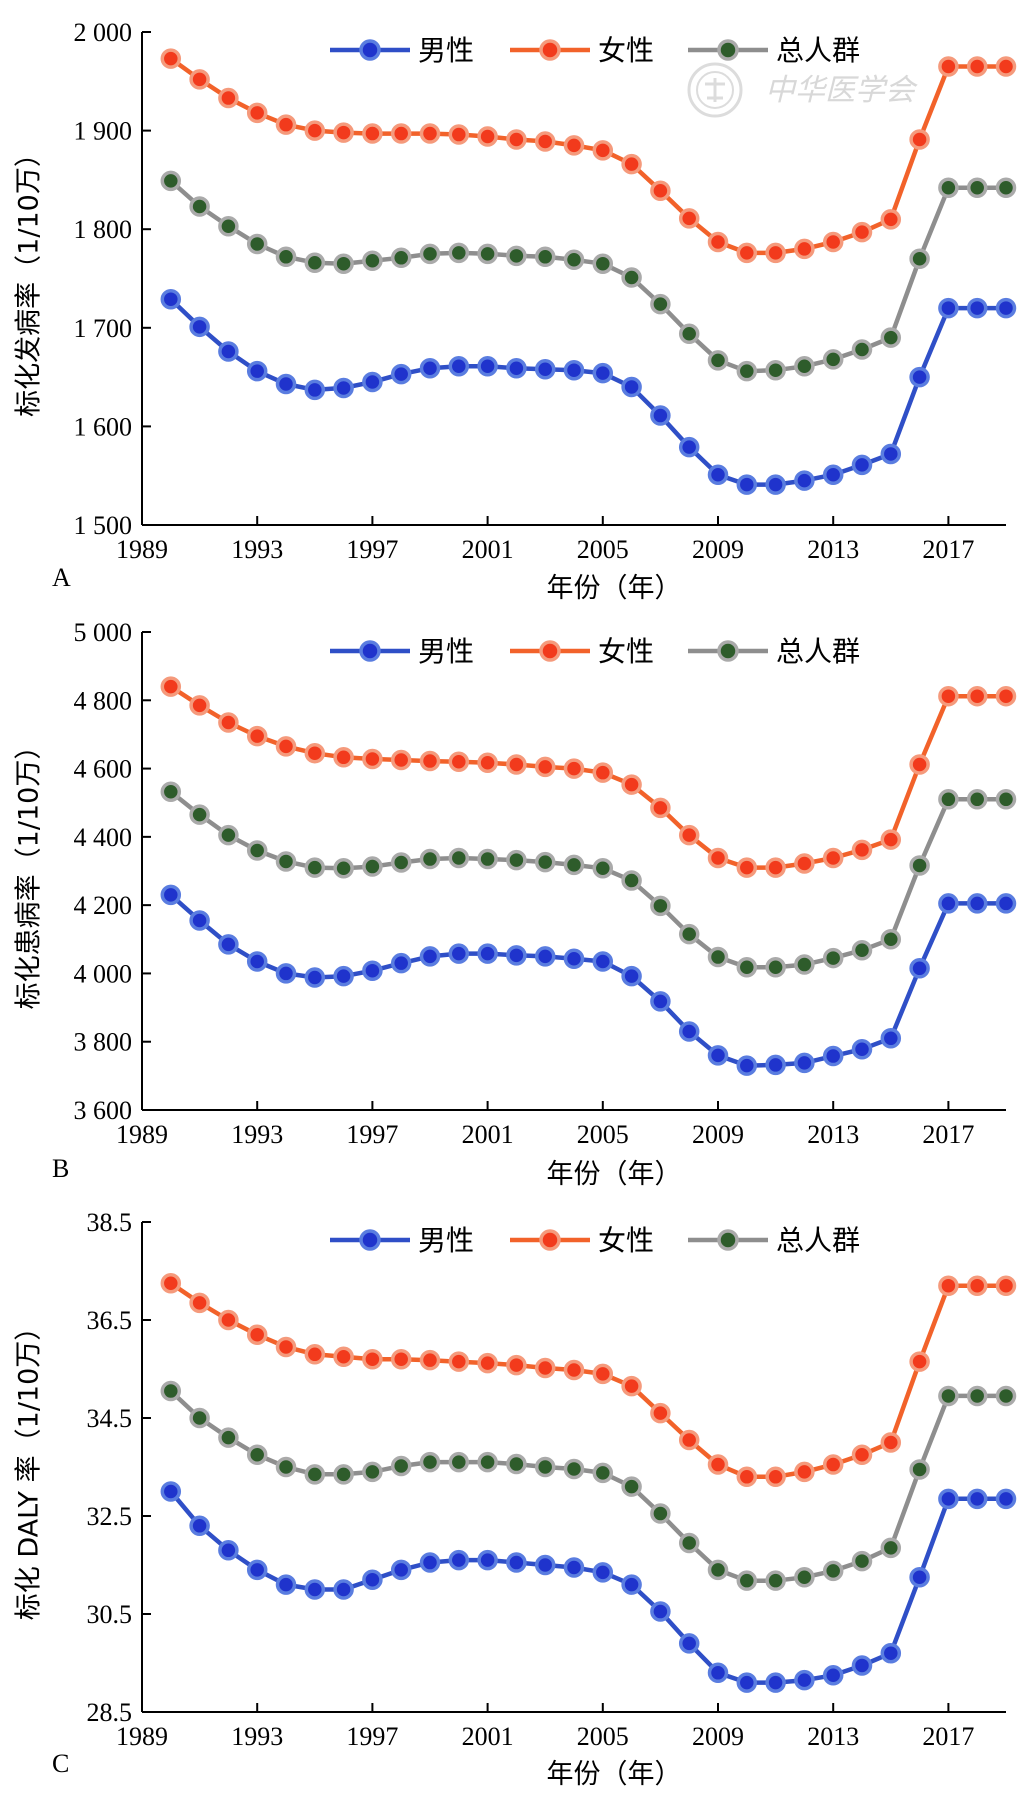 The width and height of the screenshot is (1026, 1796). What do you see at coordinates (603, 1134) in the screenshot?
I see `x-tick-label: 2005` at bounding box center [603, 1134].